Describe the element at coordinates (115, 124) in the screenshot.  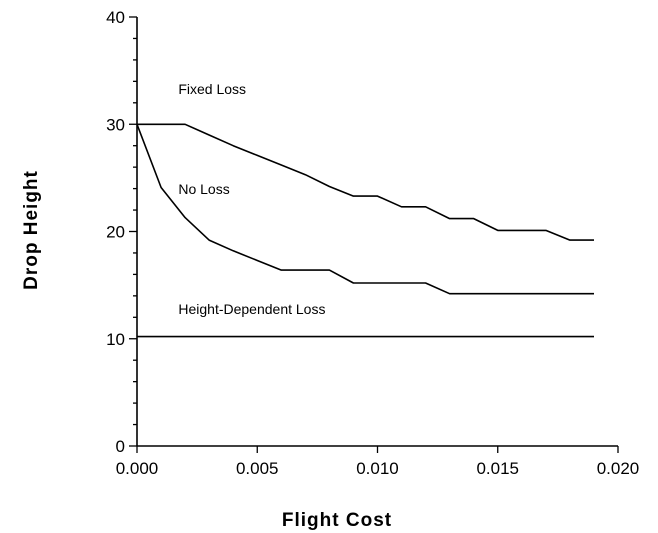
I see `y-tick-label: 30` at that location.